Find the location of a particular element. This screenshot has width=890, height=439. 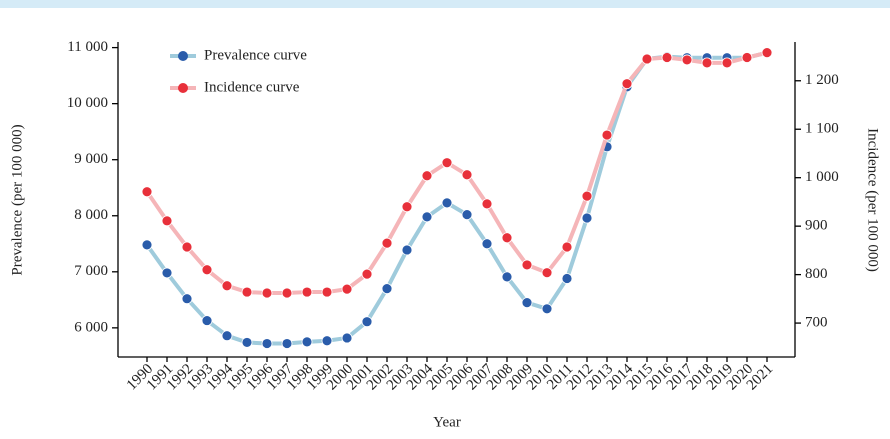

y2-tick-label: 1 200 is located at coordinates (822, 80).